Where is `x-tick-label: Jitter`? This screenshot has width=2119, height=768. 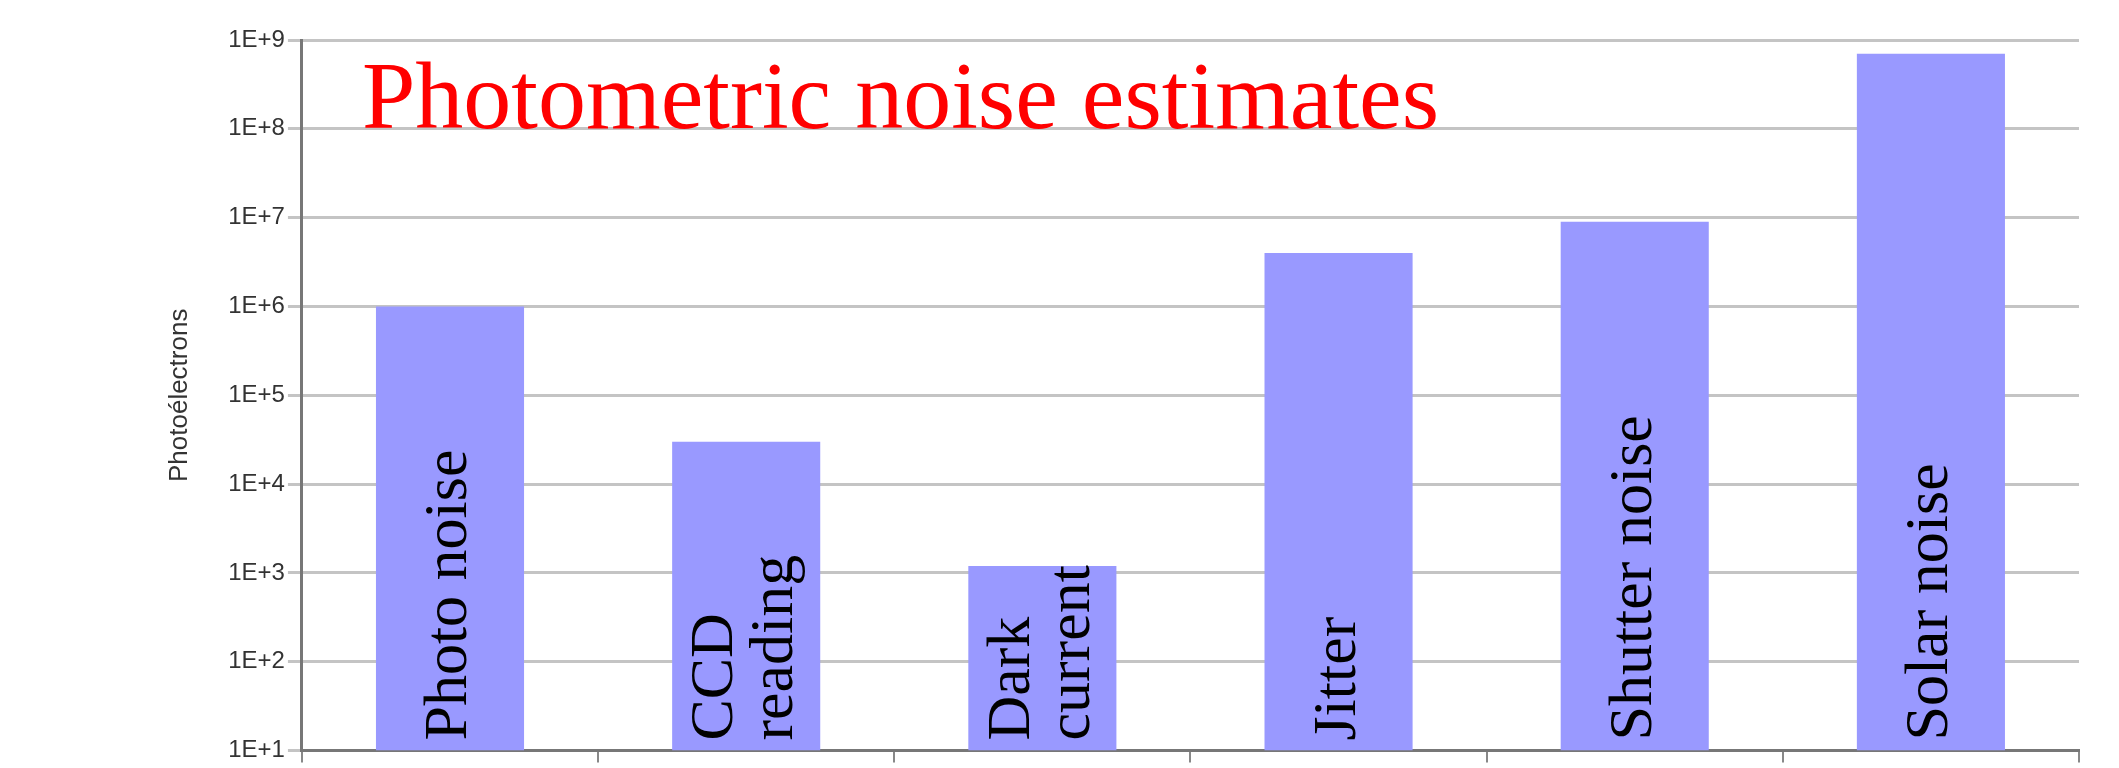 x-tick-label: Jitter is located at coordinates (1333, 678).